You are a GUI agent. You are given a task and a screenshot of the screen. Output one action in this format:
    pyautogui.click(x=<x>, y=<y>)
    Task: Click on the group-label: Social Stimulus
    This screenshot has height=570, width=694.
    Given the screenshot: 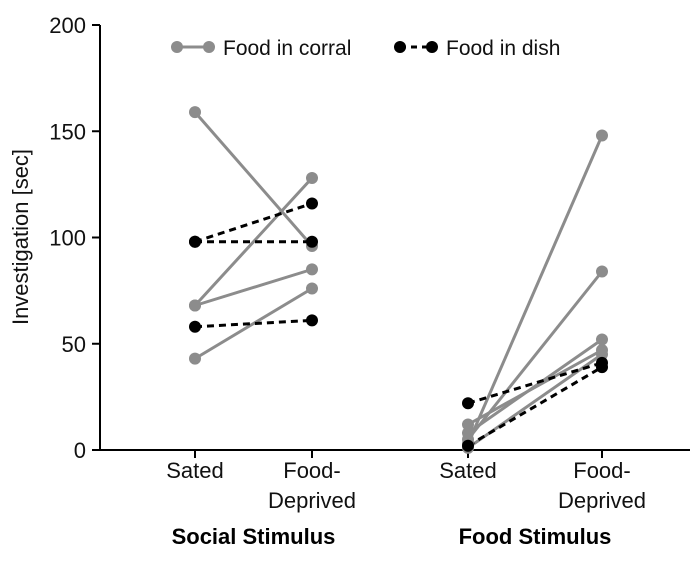 What is the action you would take?
    pyautogui.click(x=254, y=536)
    